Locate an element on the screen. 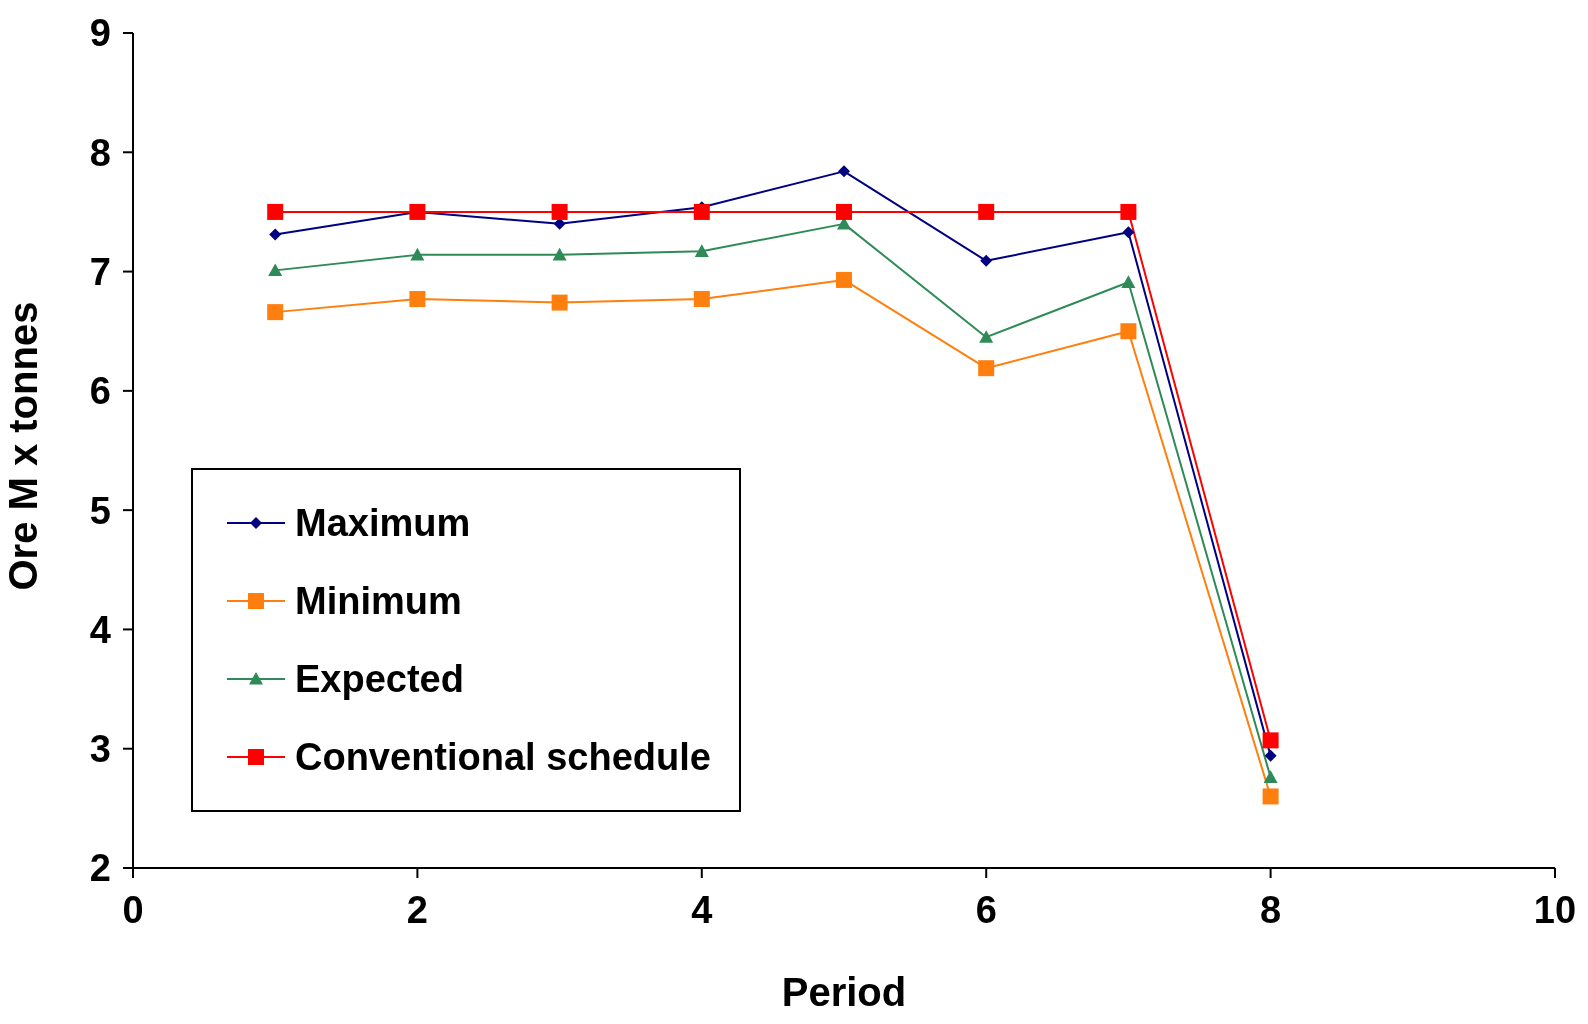  legend-label: Conventional schedule is located at coordinates (503, 757).